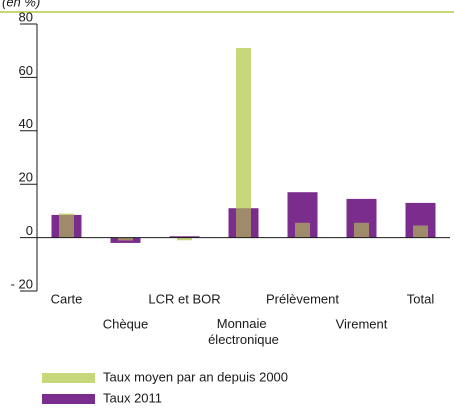  I want to click on y-tick-label: 40, so click(26, 123).